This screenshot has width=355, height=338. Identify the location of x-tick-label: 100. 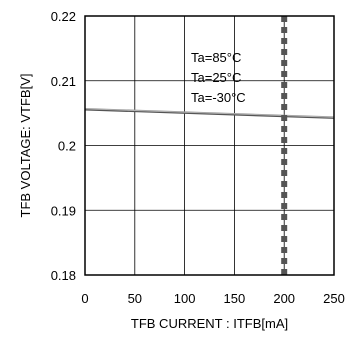
(185, 298).